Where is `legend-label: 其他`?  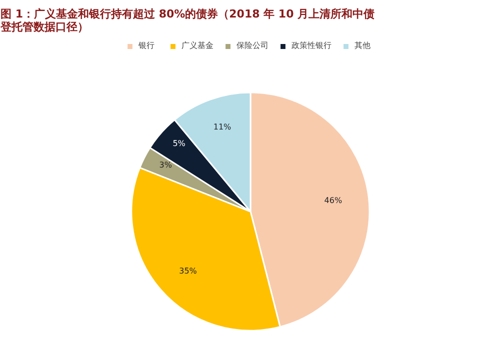
legend-label: 其他 is located at coordinates (363, 45).